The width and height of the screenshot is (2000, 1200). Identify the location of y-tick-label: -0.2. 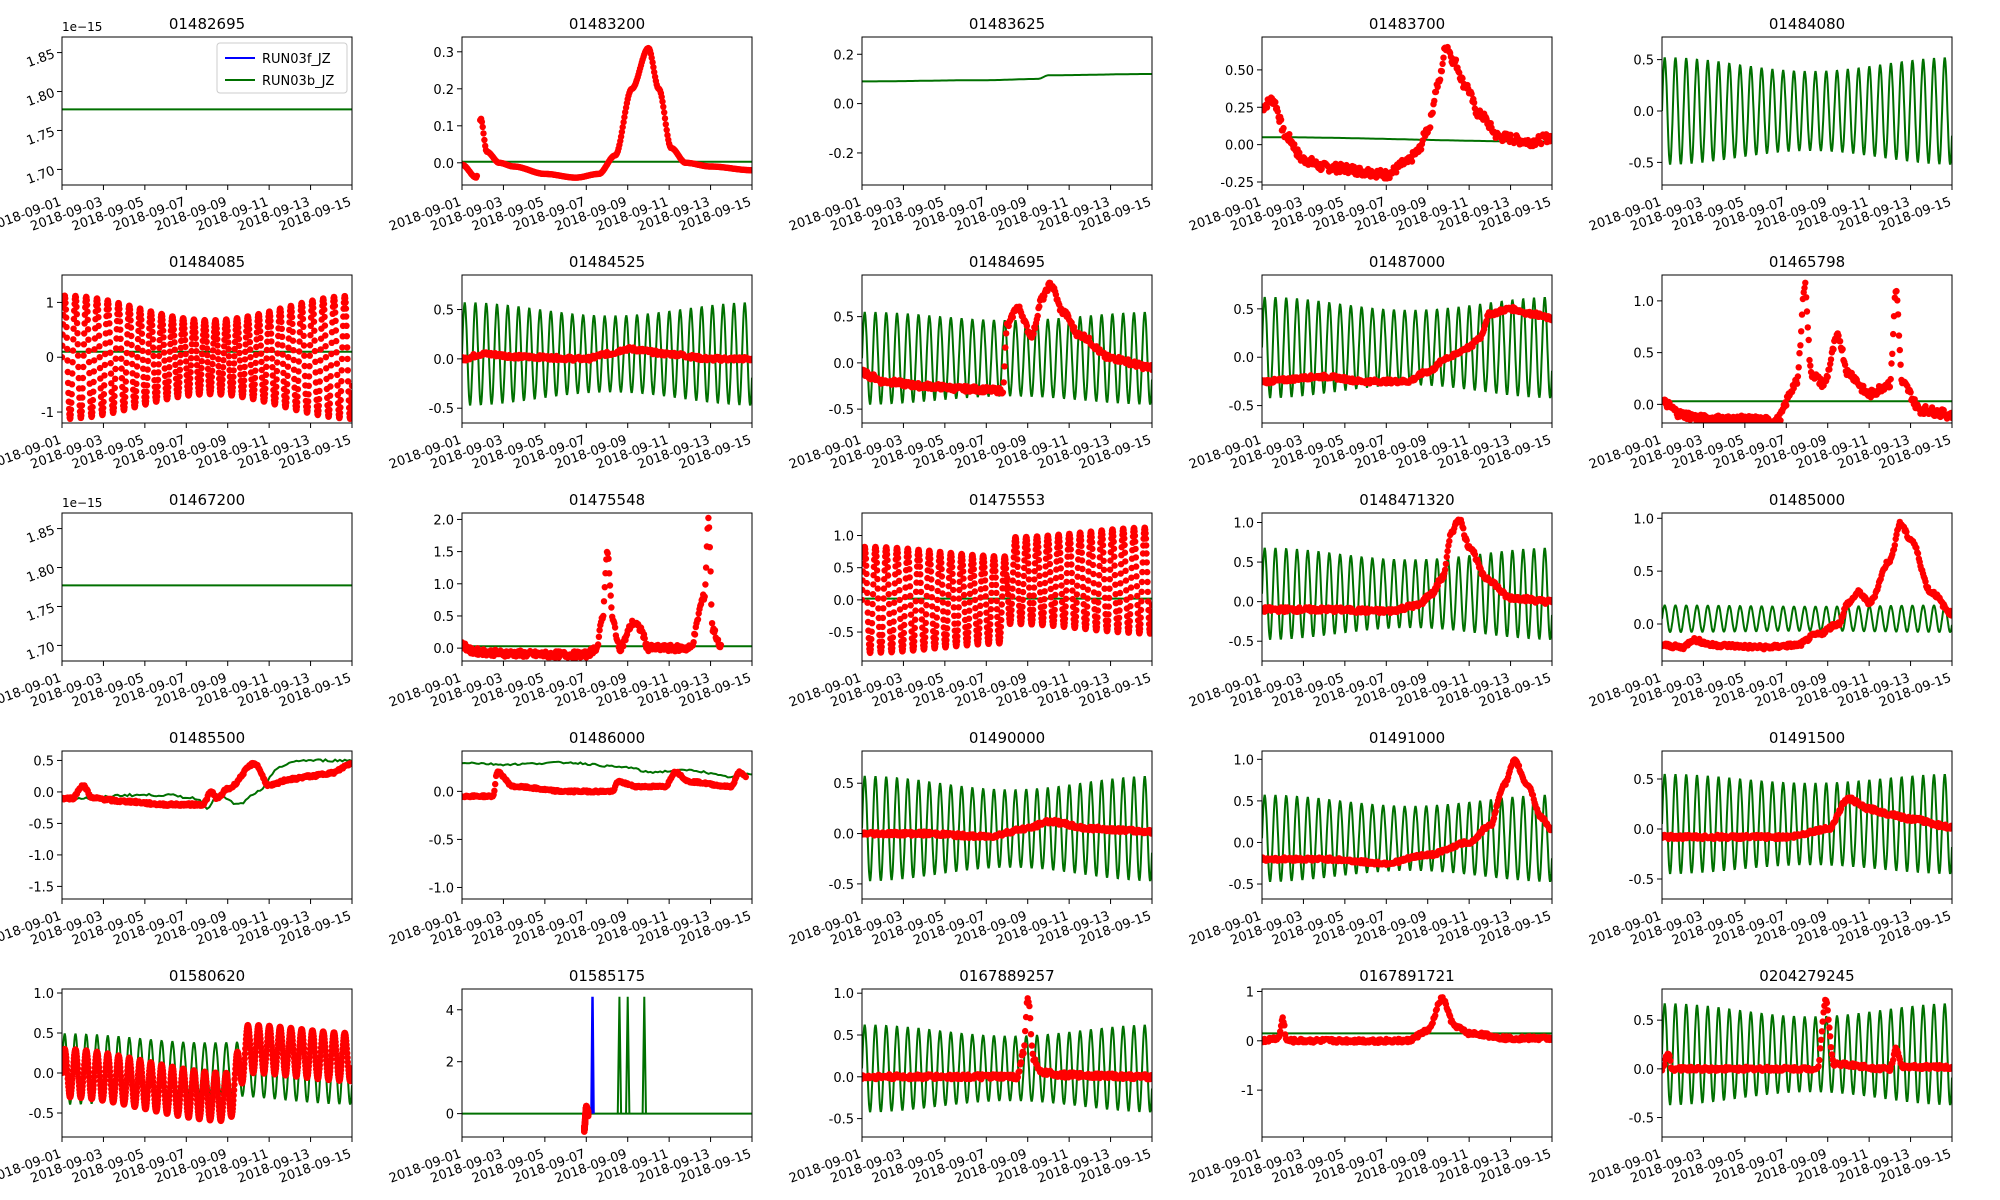
(841, 154).